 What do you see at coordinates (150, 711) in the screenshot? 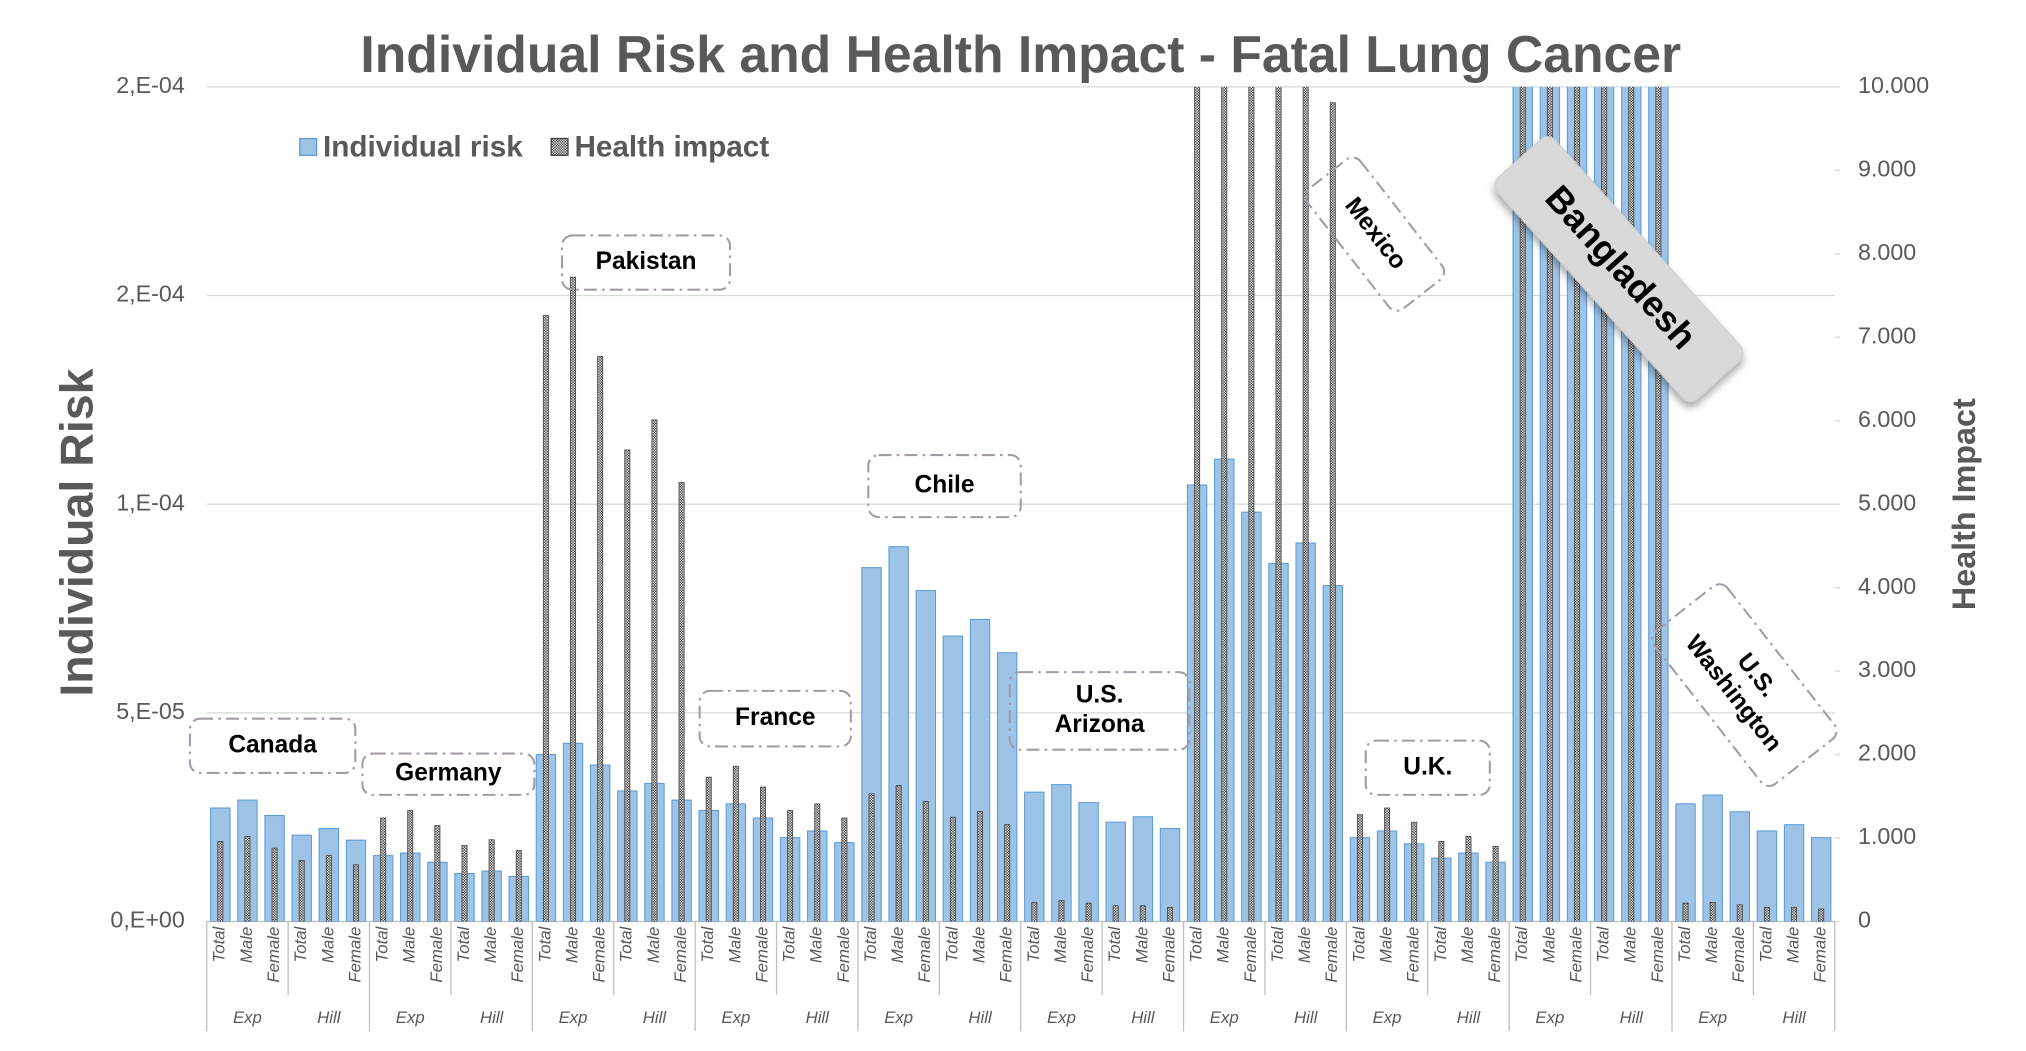
I see `y-tick-label: 5,E-05` at bounding box center [150, 711].